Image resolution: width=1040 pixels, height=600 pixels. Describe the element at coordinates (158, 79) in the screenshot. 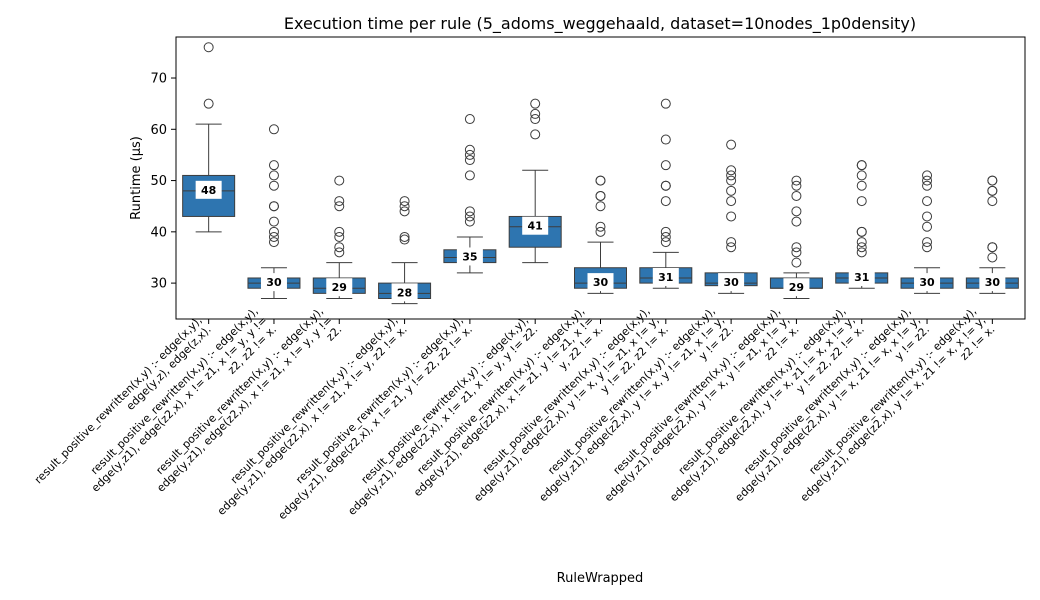

I see `y-tick-label: 70` at that location.